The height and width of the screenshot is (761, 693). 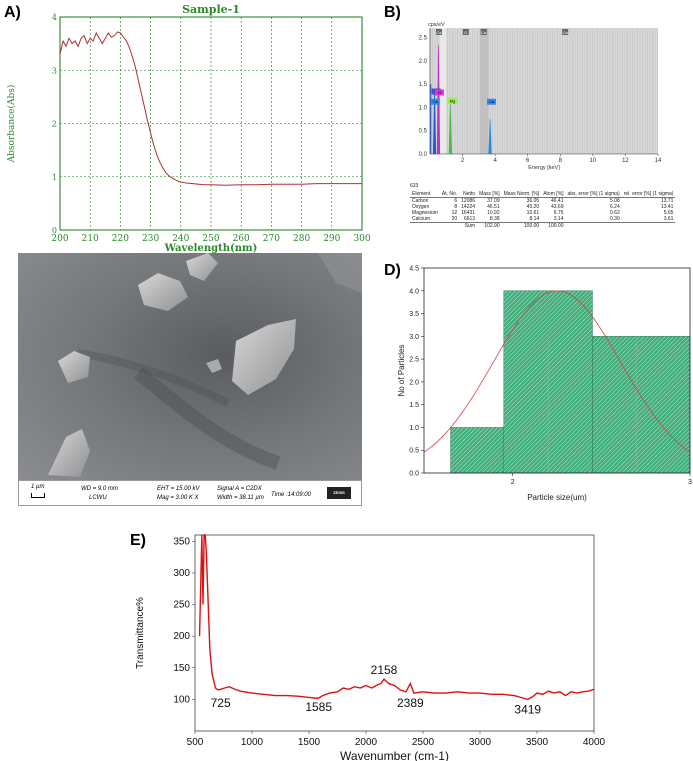 What do you see at coordinates (178, 498) in the screenshot?
I see `sem-mag: Mag = 3.00 K X` at bounding box center [178, 498].